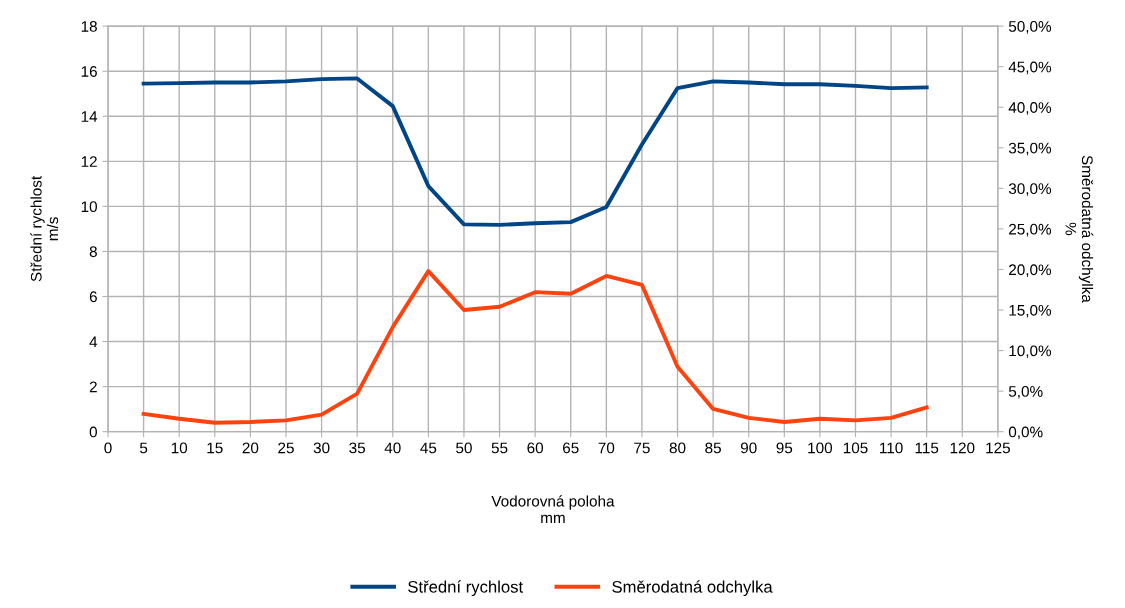 This screenshot has height=608, width=1125. Describe the element at coordinates (89, 26) in the screenshot. I see `y-tick-label: 18` at that location.